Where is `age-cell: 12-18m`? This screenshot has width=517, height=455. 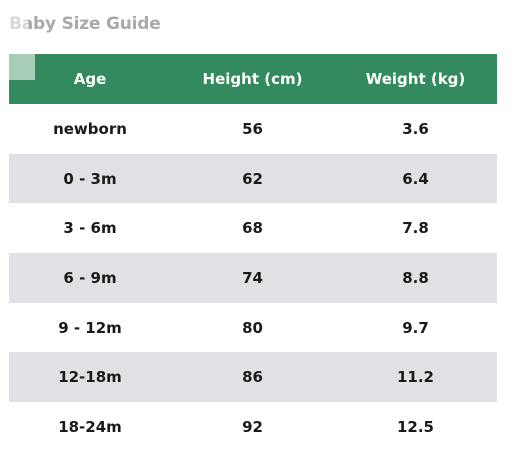
age-cell: 12-18m is located at coordinates (90, 377).